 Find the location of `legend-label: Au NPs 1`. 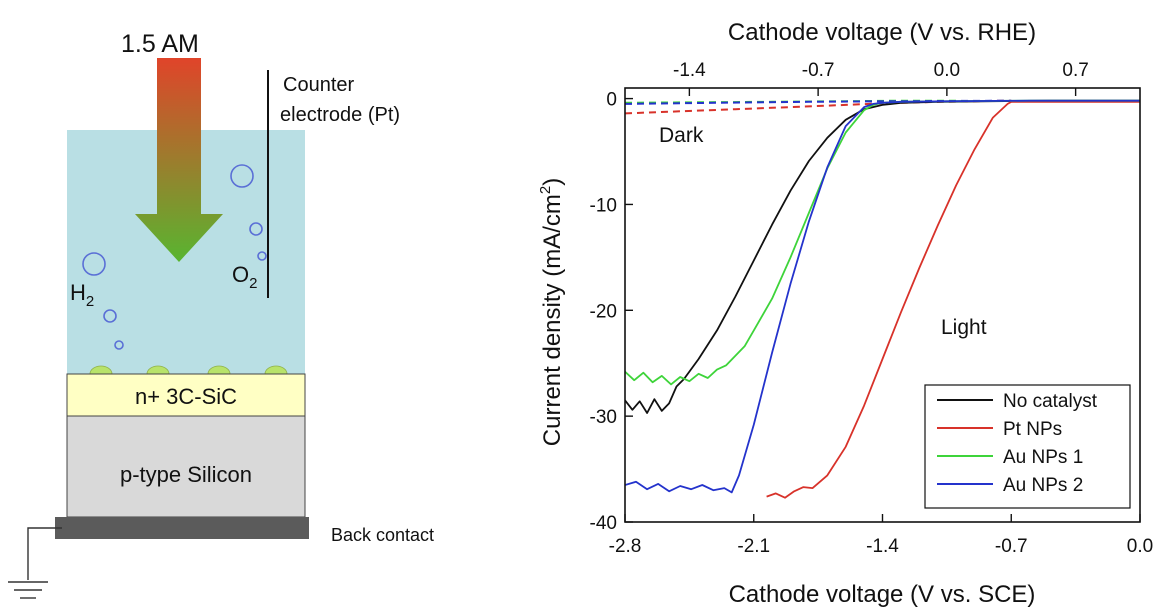

legend-label: Au NPs 1 is located at coordinates (1043, 457).